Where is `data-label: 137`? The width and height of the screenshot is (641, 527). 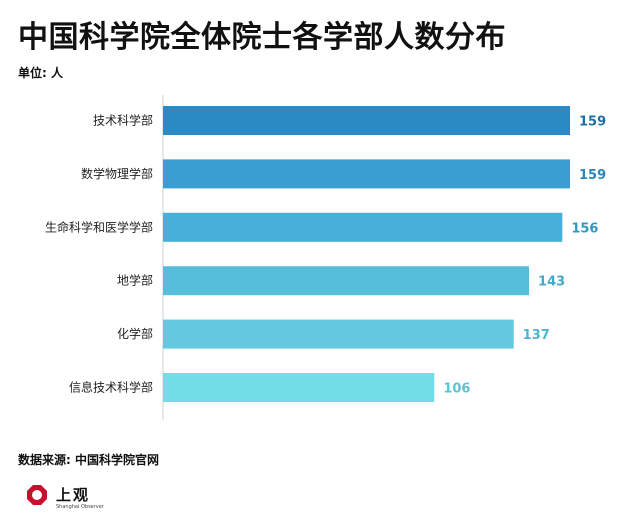
data-label: 137 is located at coordinates (536, 335).